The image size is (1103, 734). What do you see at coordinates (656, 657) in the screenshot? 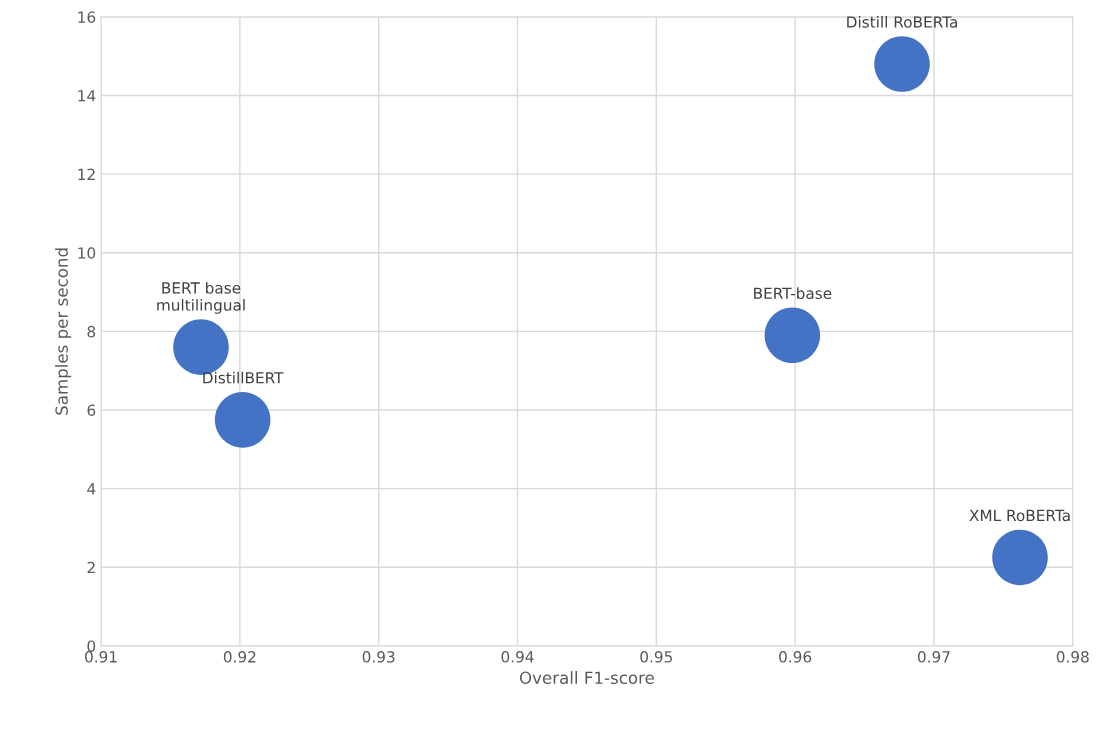
I see `x-tick-label: 0.95` at bounding box center [656, 657].